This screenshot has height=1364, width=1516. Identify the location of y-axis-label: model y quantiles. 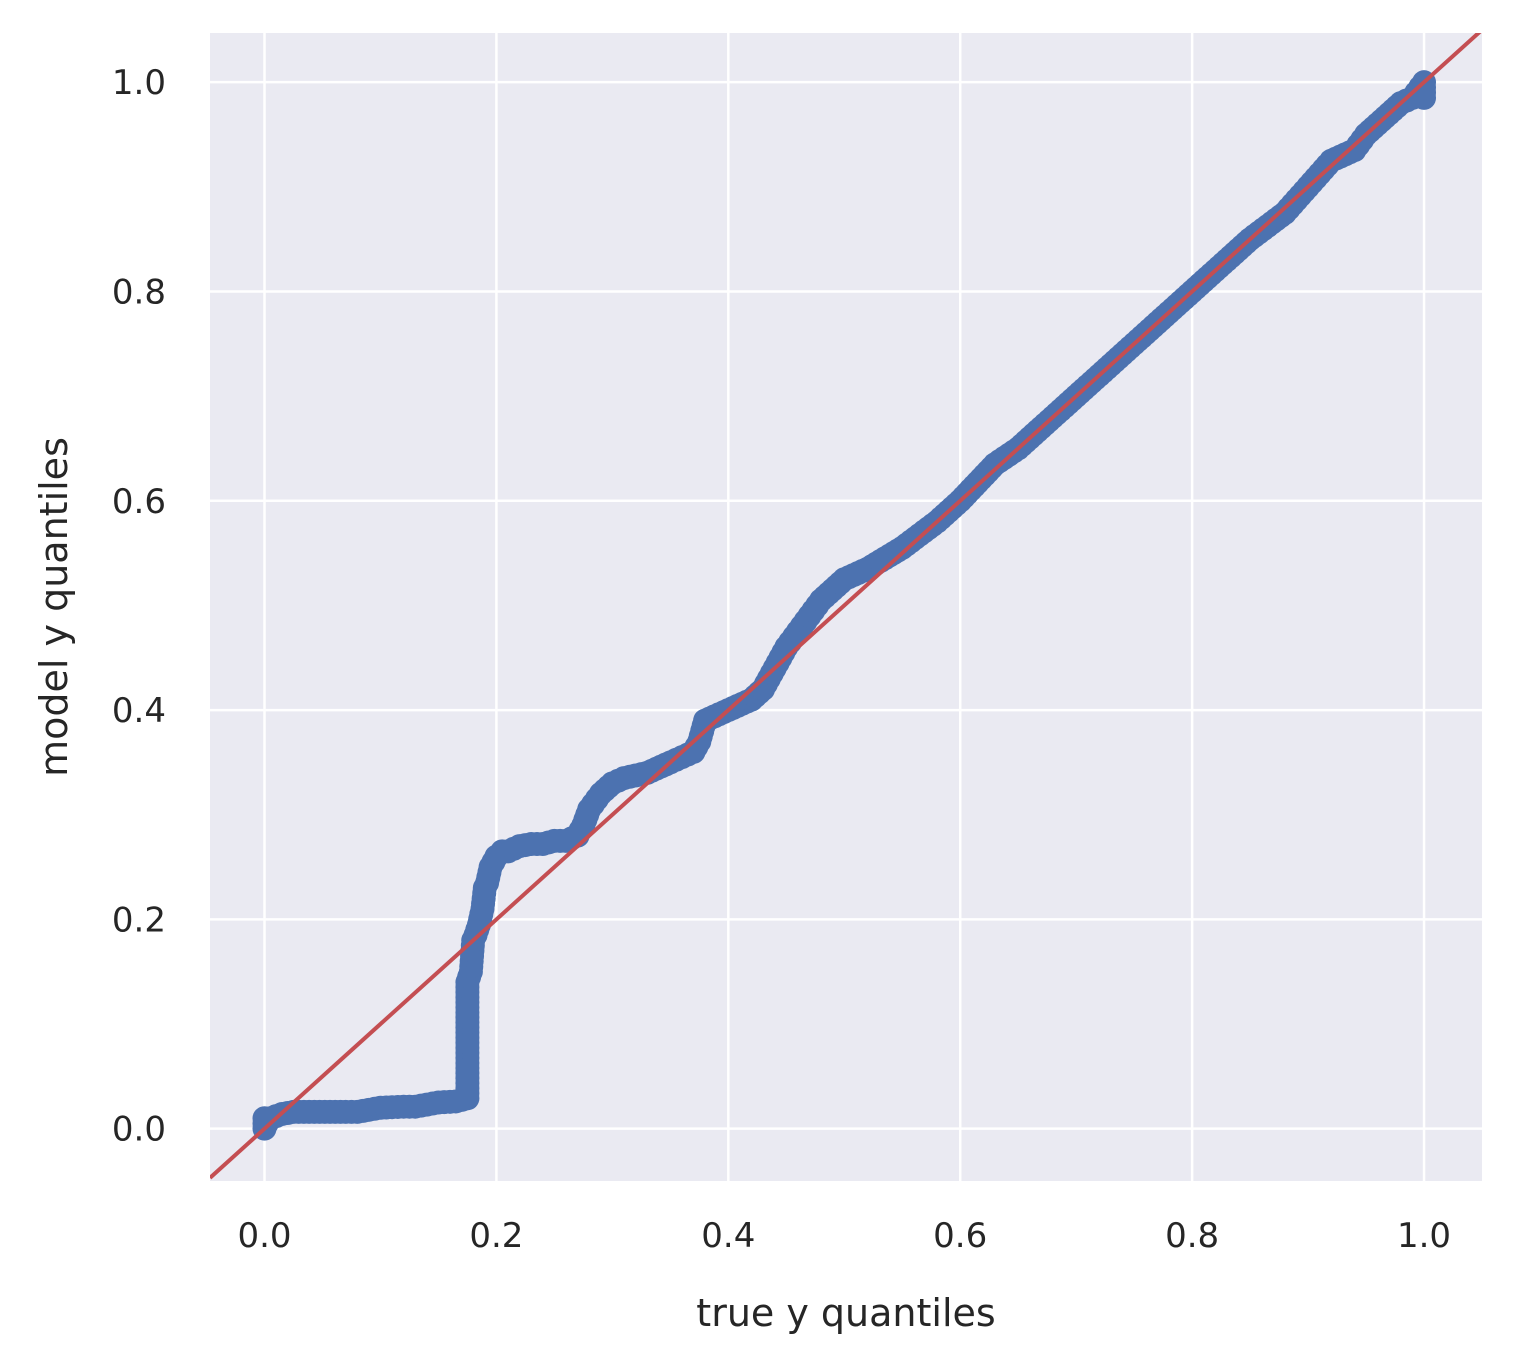
(54, 607).